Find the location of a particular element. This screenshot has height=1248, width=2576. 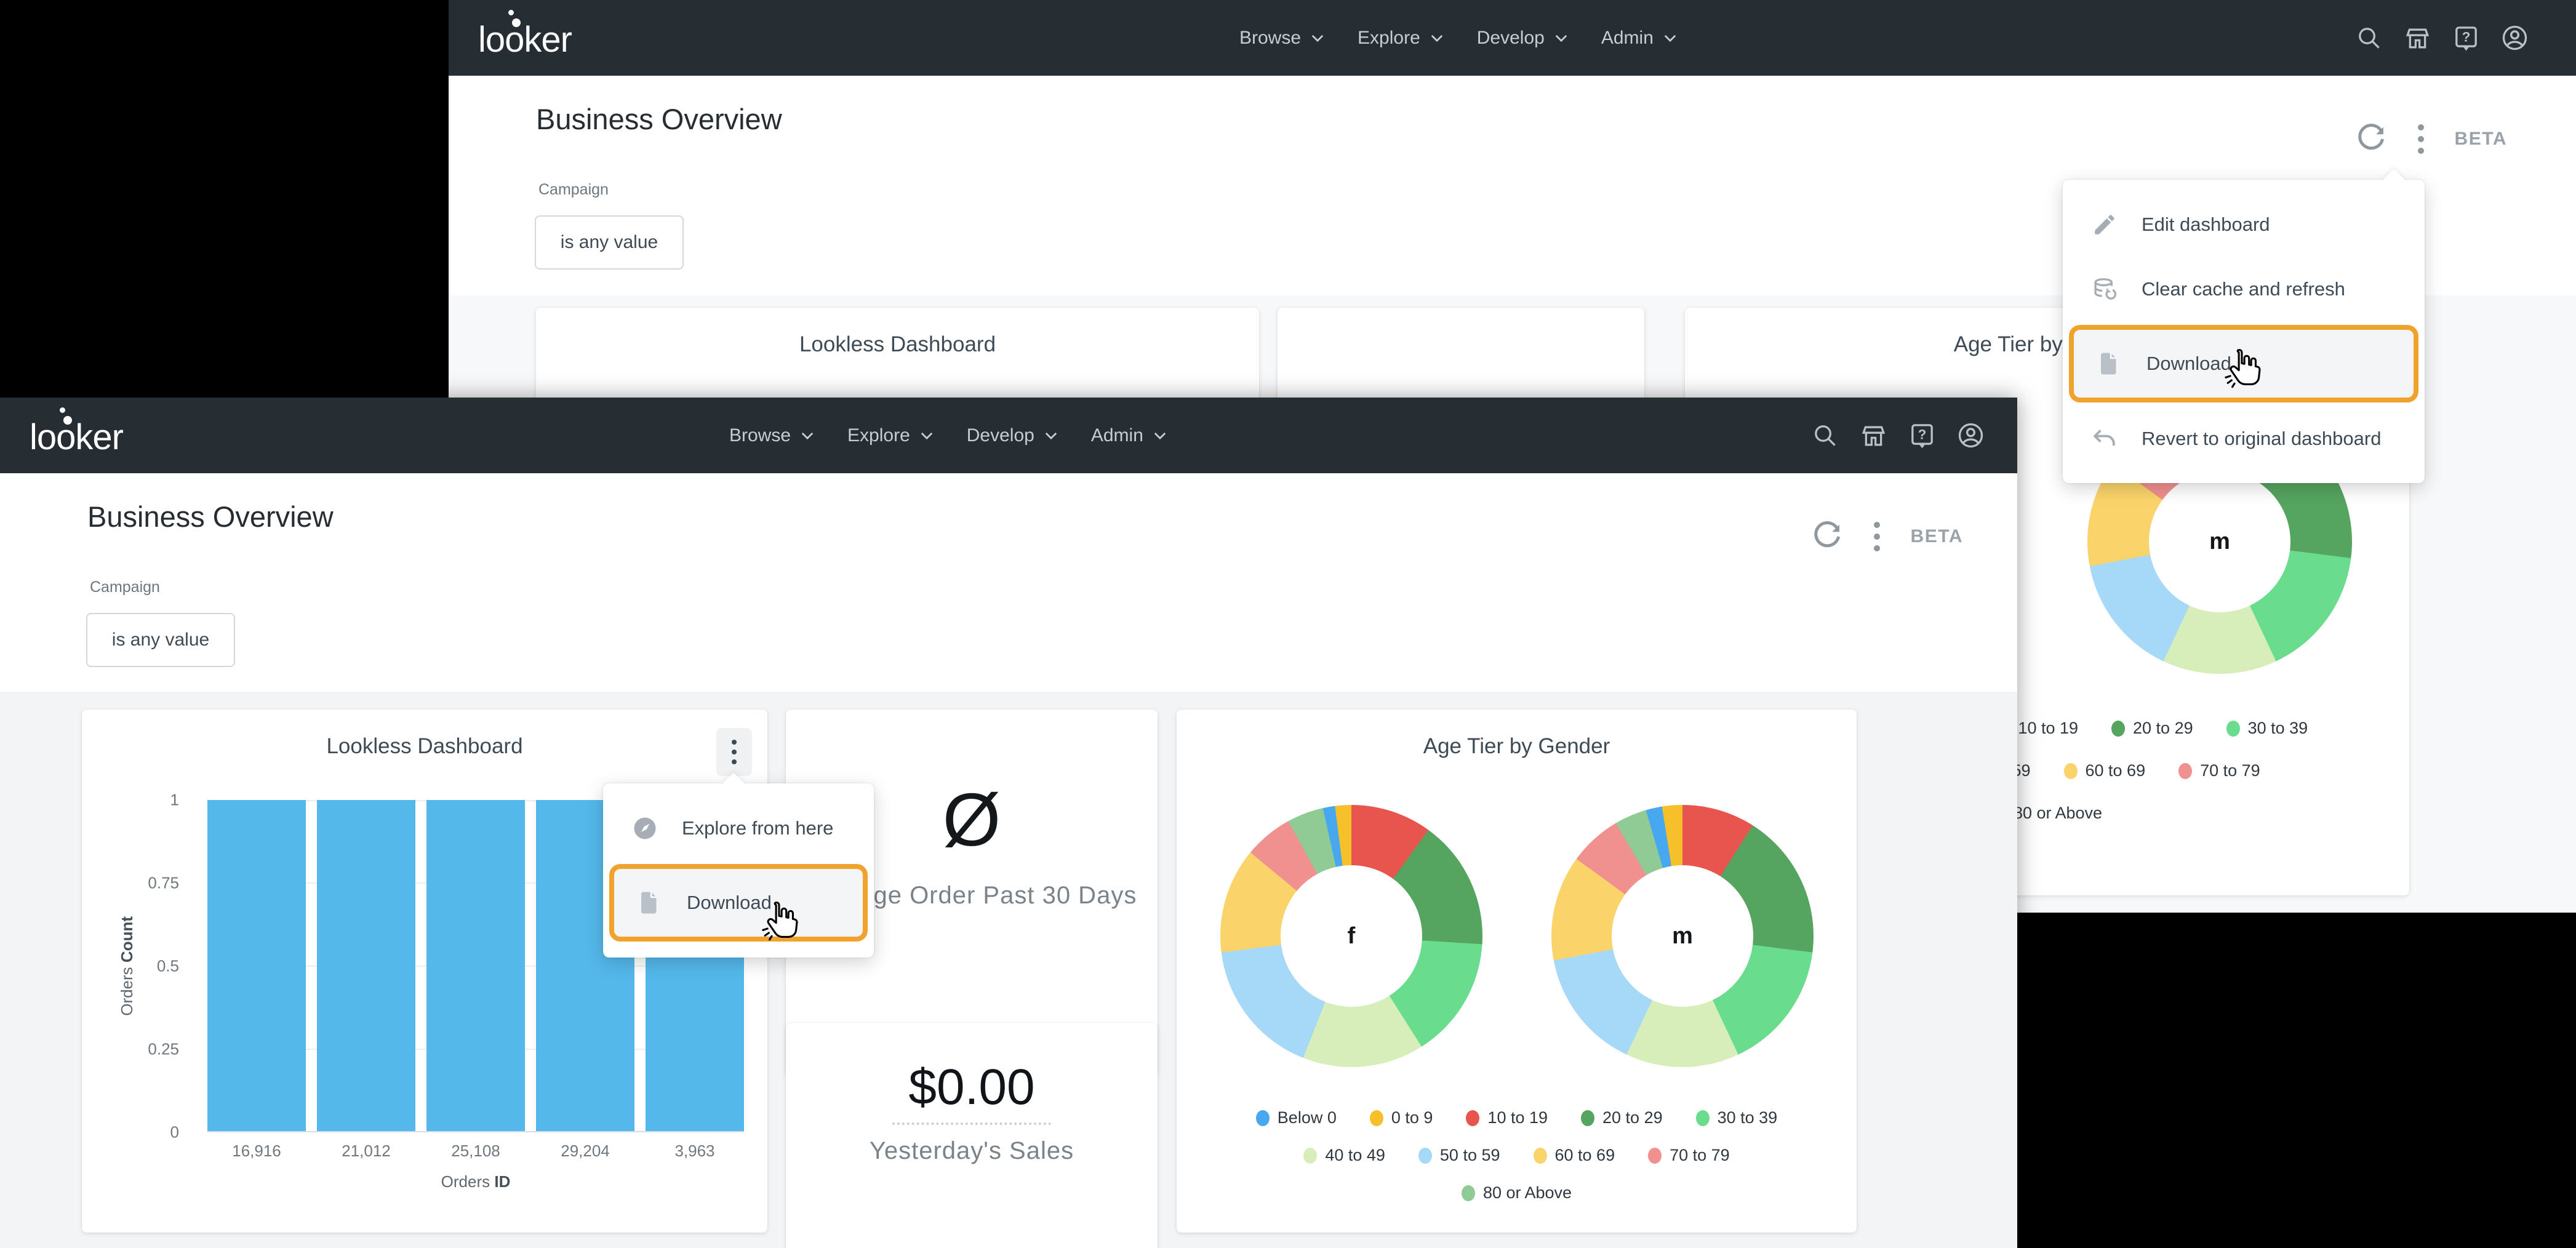

legend-item-below-0: Below 0 is located at coordinates (1296, 1117).